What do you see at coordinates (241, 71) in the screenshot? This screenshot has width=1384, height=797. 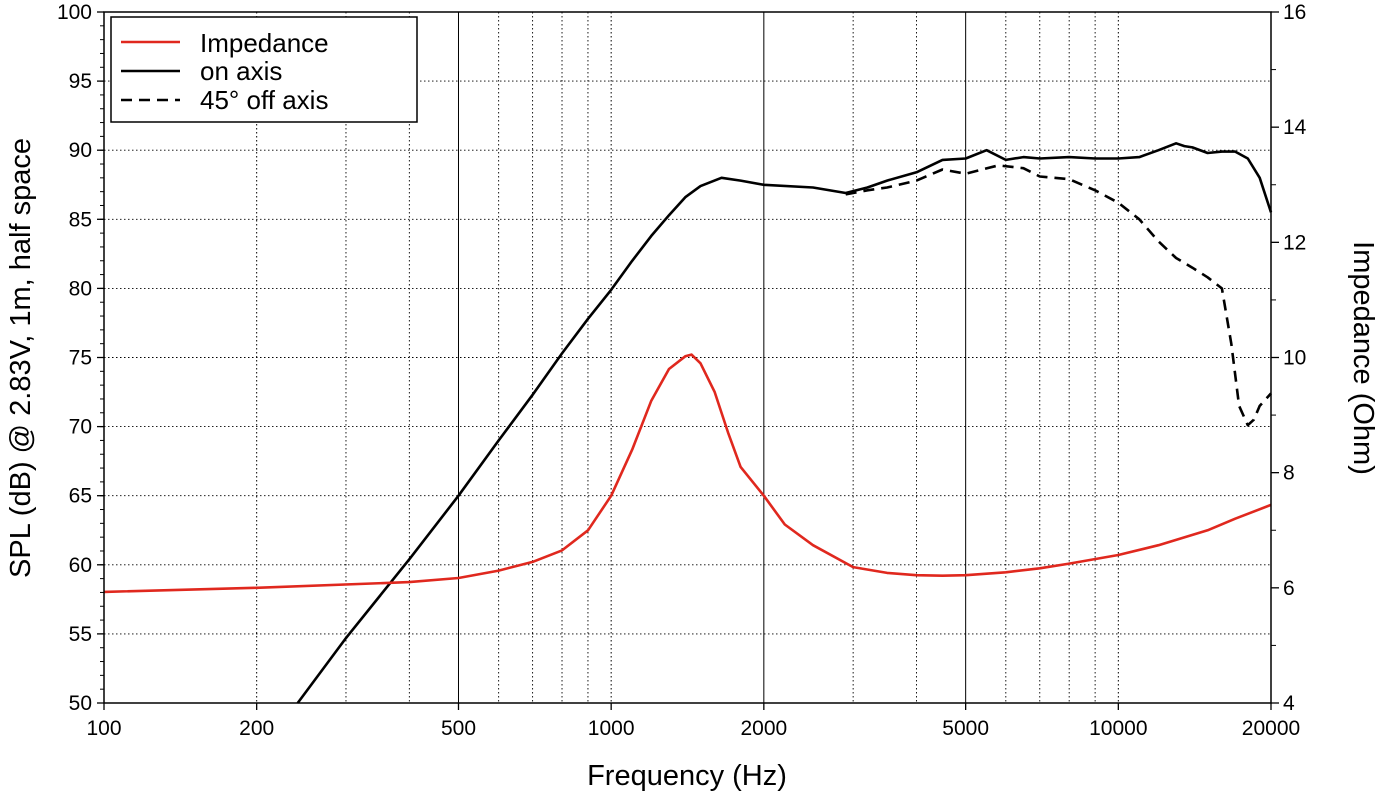 I see `legend-label-on-axis: on axis` at bounding box center [241, 71].